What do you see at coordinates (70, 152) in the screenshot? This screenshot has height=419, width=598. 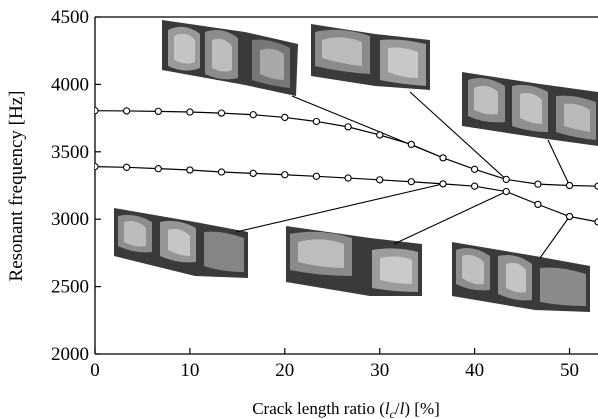 I see `y-tick-label: 3500` at bounding box center [70, 152].